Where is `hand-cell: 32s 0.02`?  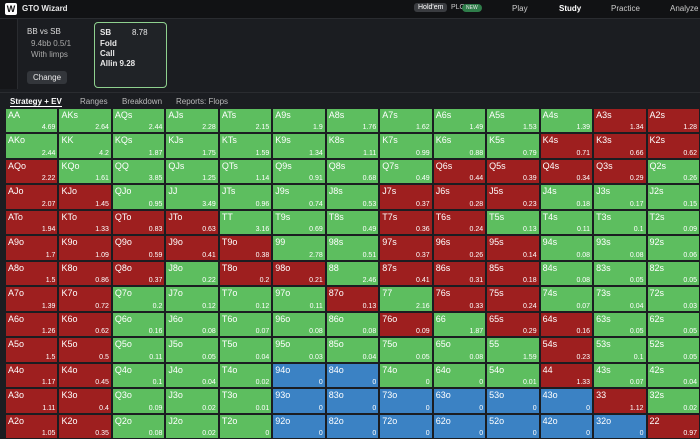
hand-cell: 32s 0.02 is located at coordinates (673, 401).